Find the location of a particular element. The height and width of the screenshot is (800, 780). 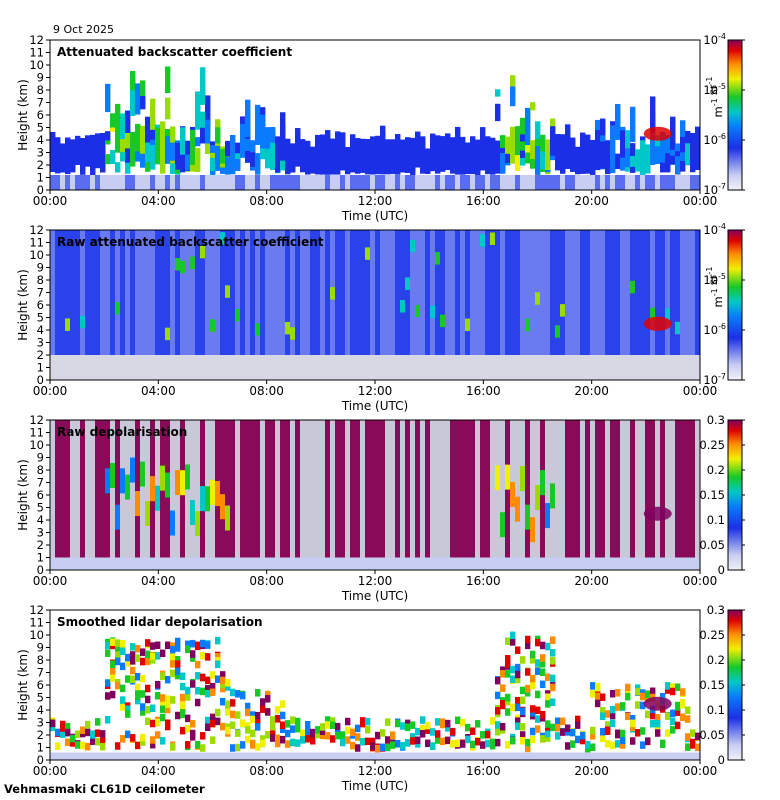

colorbar-tick-label: 0 is located at coordinates (721, 570).